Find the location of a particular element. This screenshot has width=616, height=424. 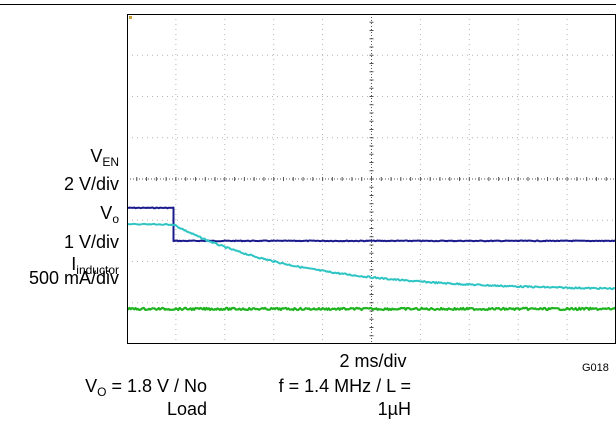

time-scale: 2 ms/div is located at coordinates (373, 361).